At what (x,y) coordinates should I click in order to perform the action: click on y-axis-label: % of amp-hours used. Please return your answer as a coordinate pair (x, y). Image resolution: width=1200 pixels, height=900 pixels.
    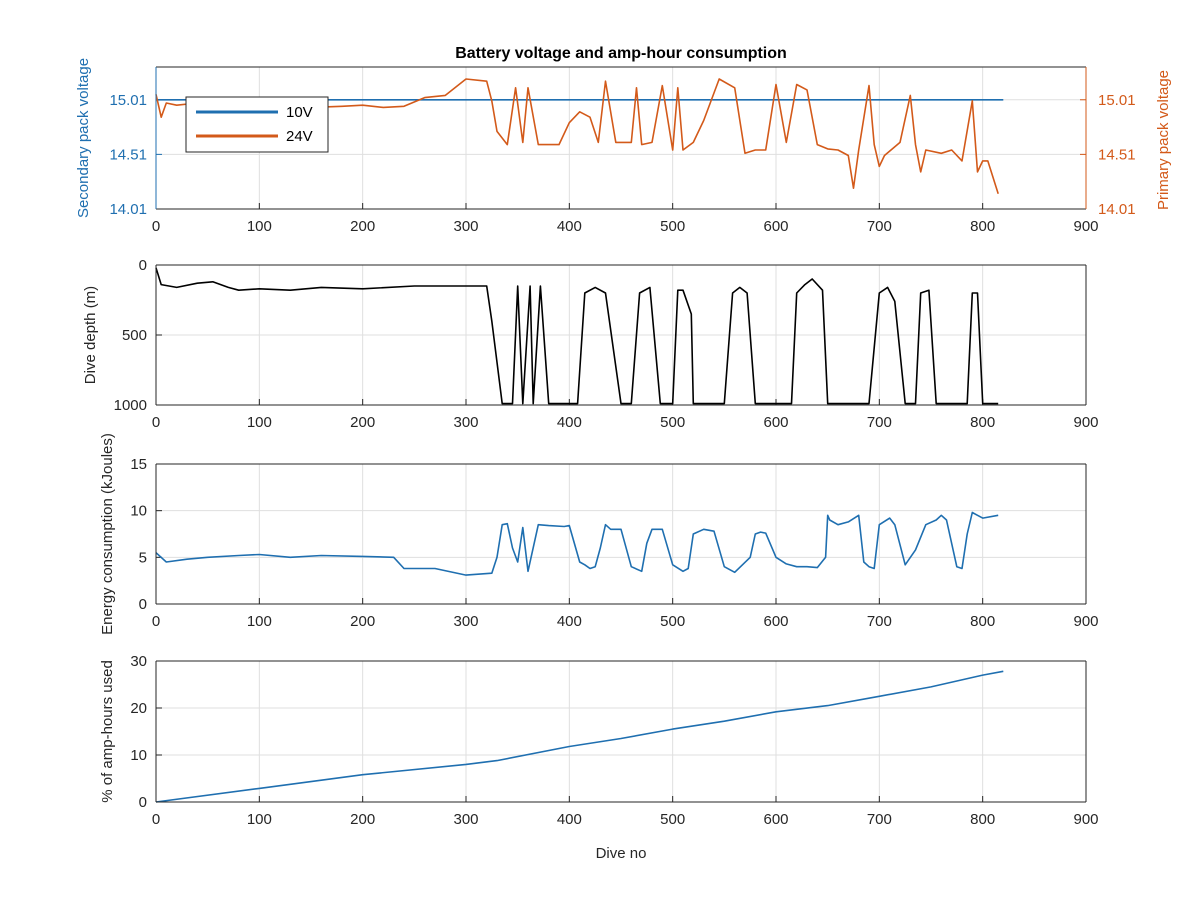
    Looking at the image, I should click on (107, 731).